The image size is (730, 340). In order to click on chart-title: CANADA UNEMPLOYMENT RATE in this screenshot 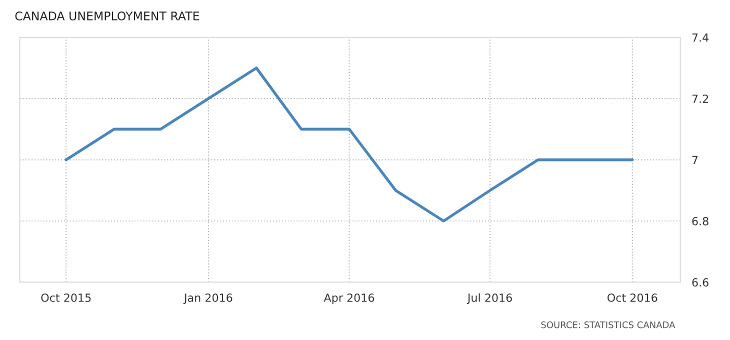, I will do `click(107, 15)`.